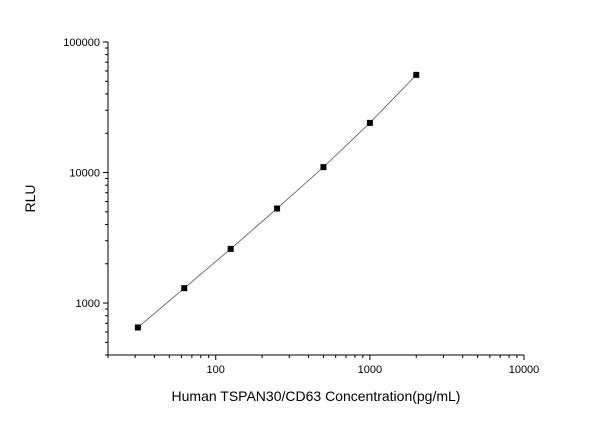 The width and height of the screenshot is (608, 427). What do you see at coordinates (216, 370) in the screenshot?
I see `x-tick-label: 100` at bounding box center [216, 370].